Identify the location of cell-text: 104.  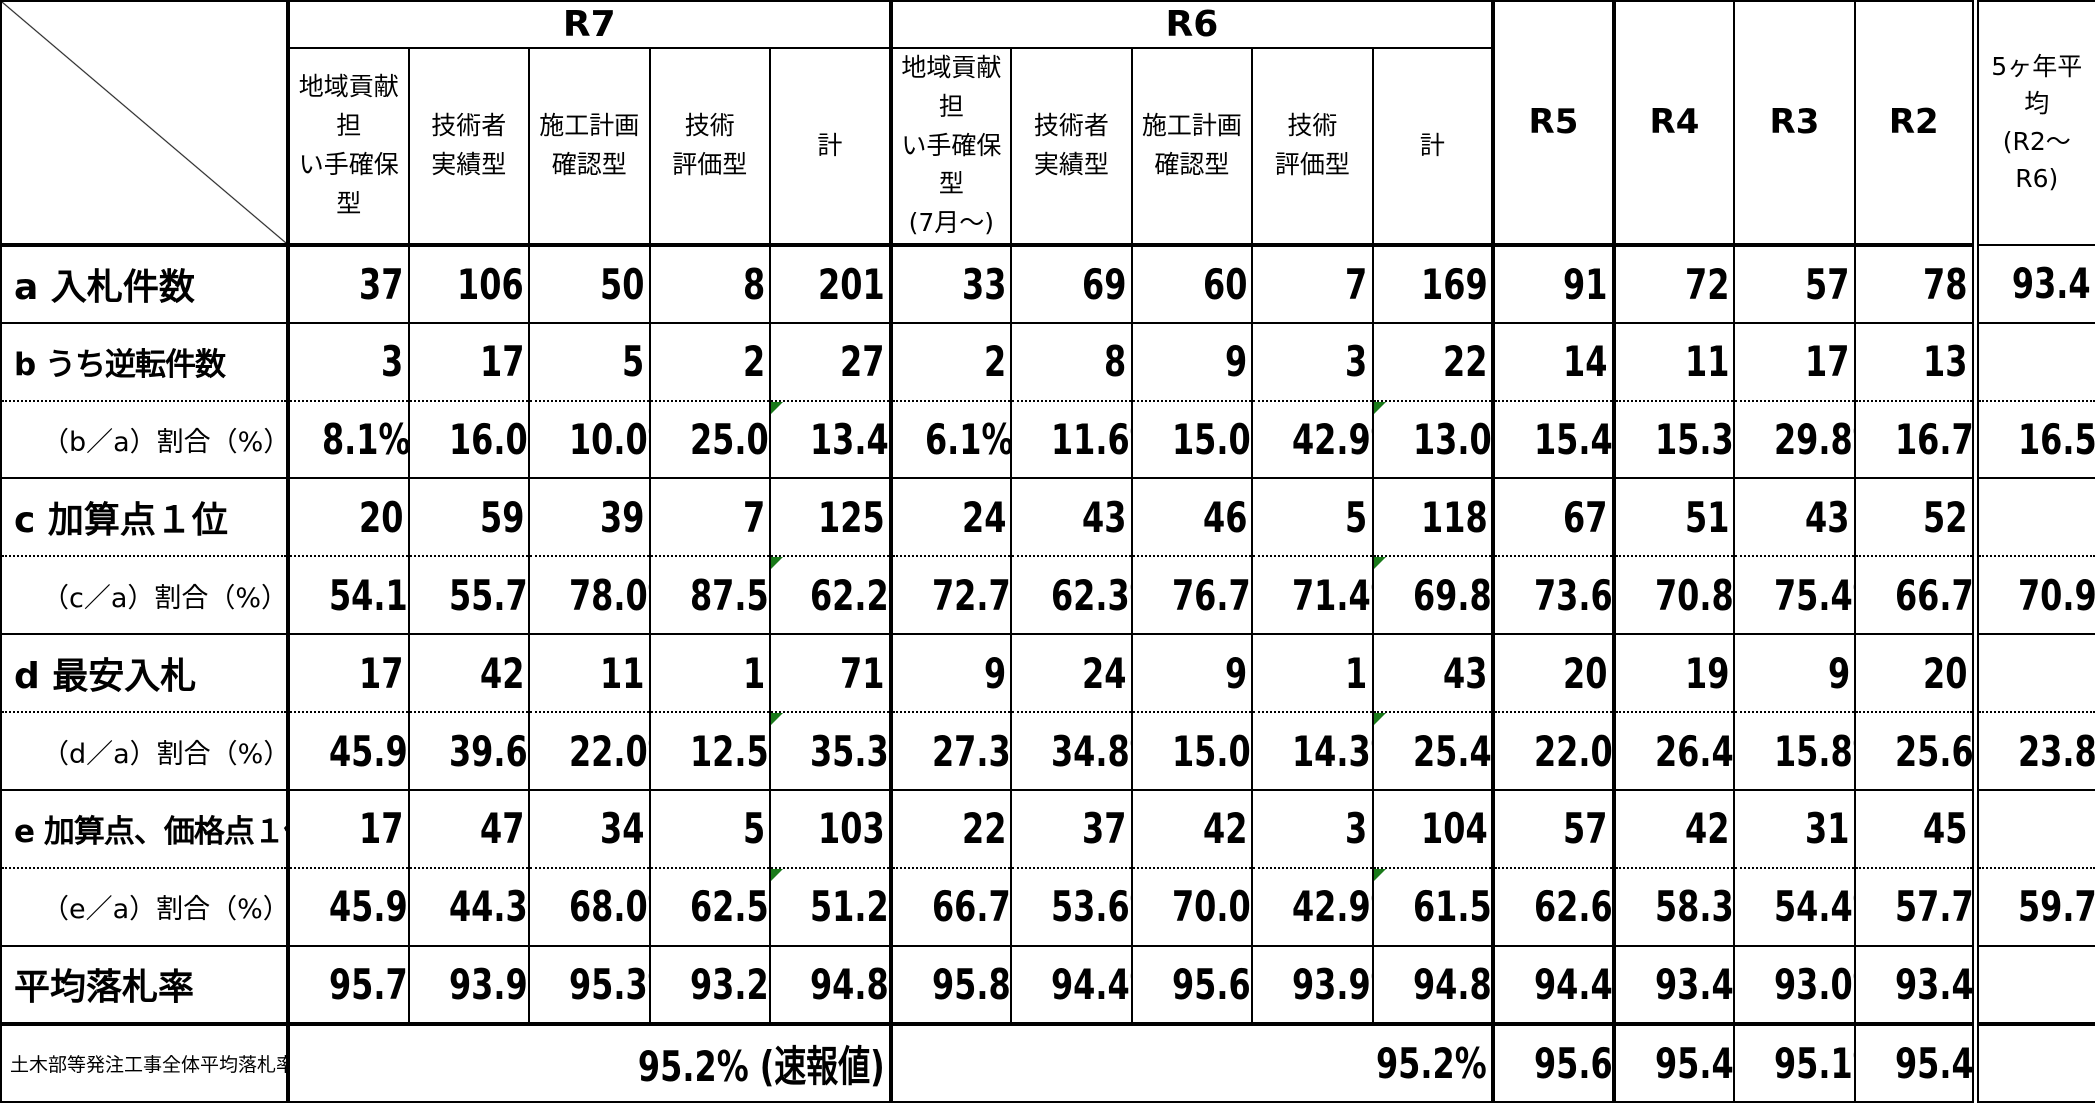
(1454, 829).